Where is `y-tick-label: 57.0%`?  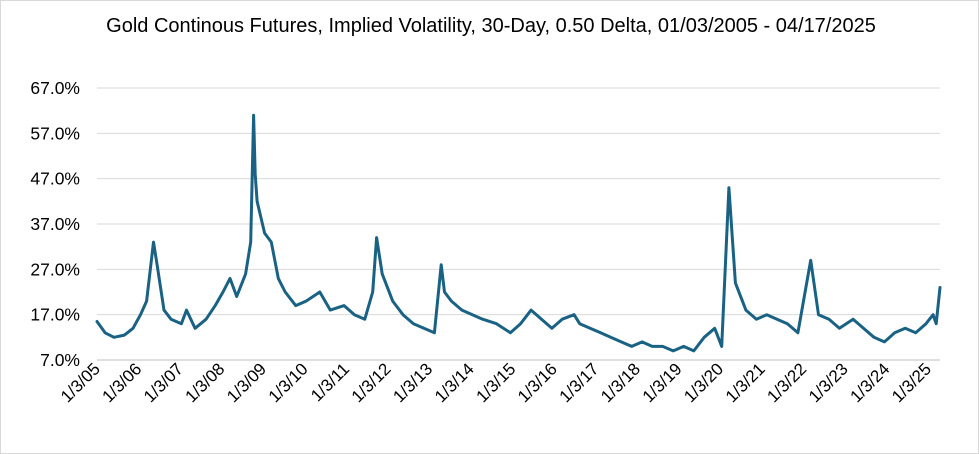 y-tick-label: 57.0% is located at coordinates (55, 133).